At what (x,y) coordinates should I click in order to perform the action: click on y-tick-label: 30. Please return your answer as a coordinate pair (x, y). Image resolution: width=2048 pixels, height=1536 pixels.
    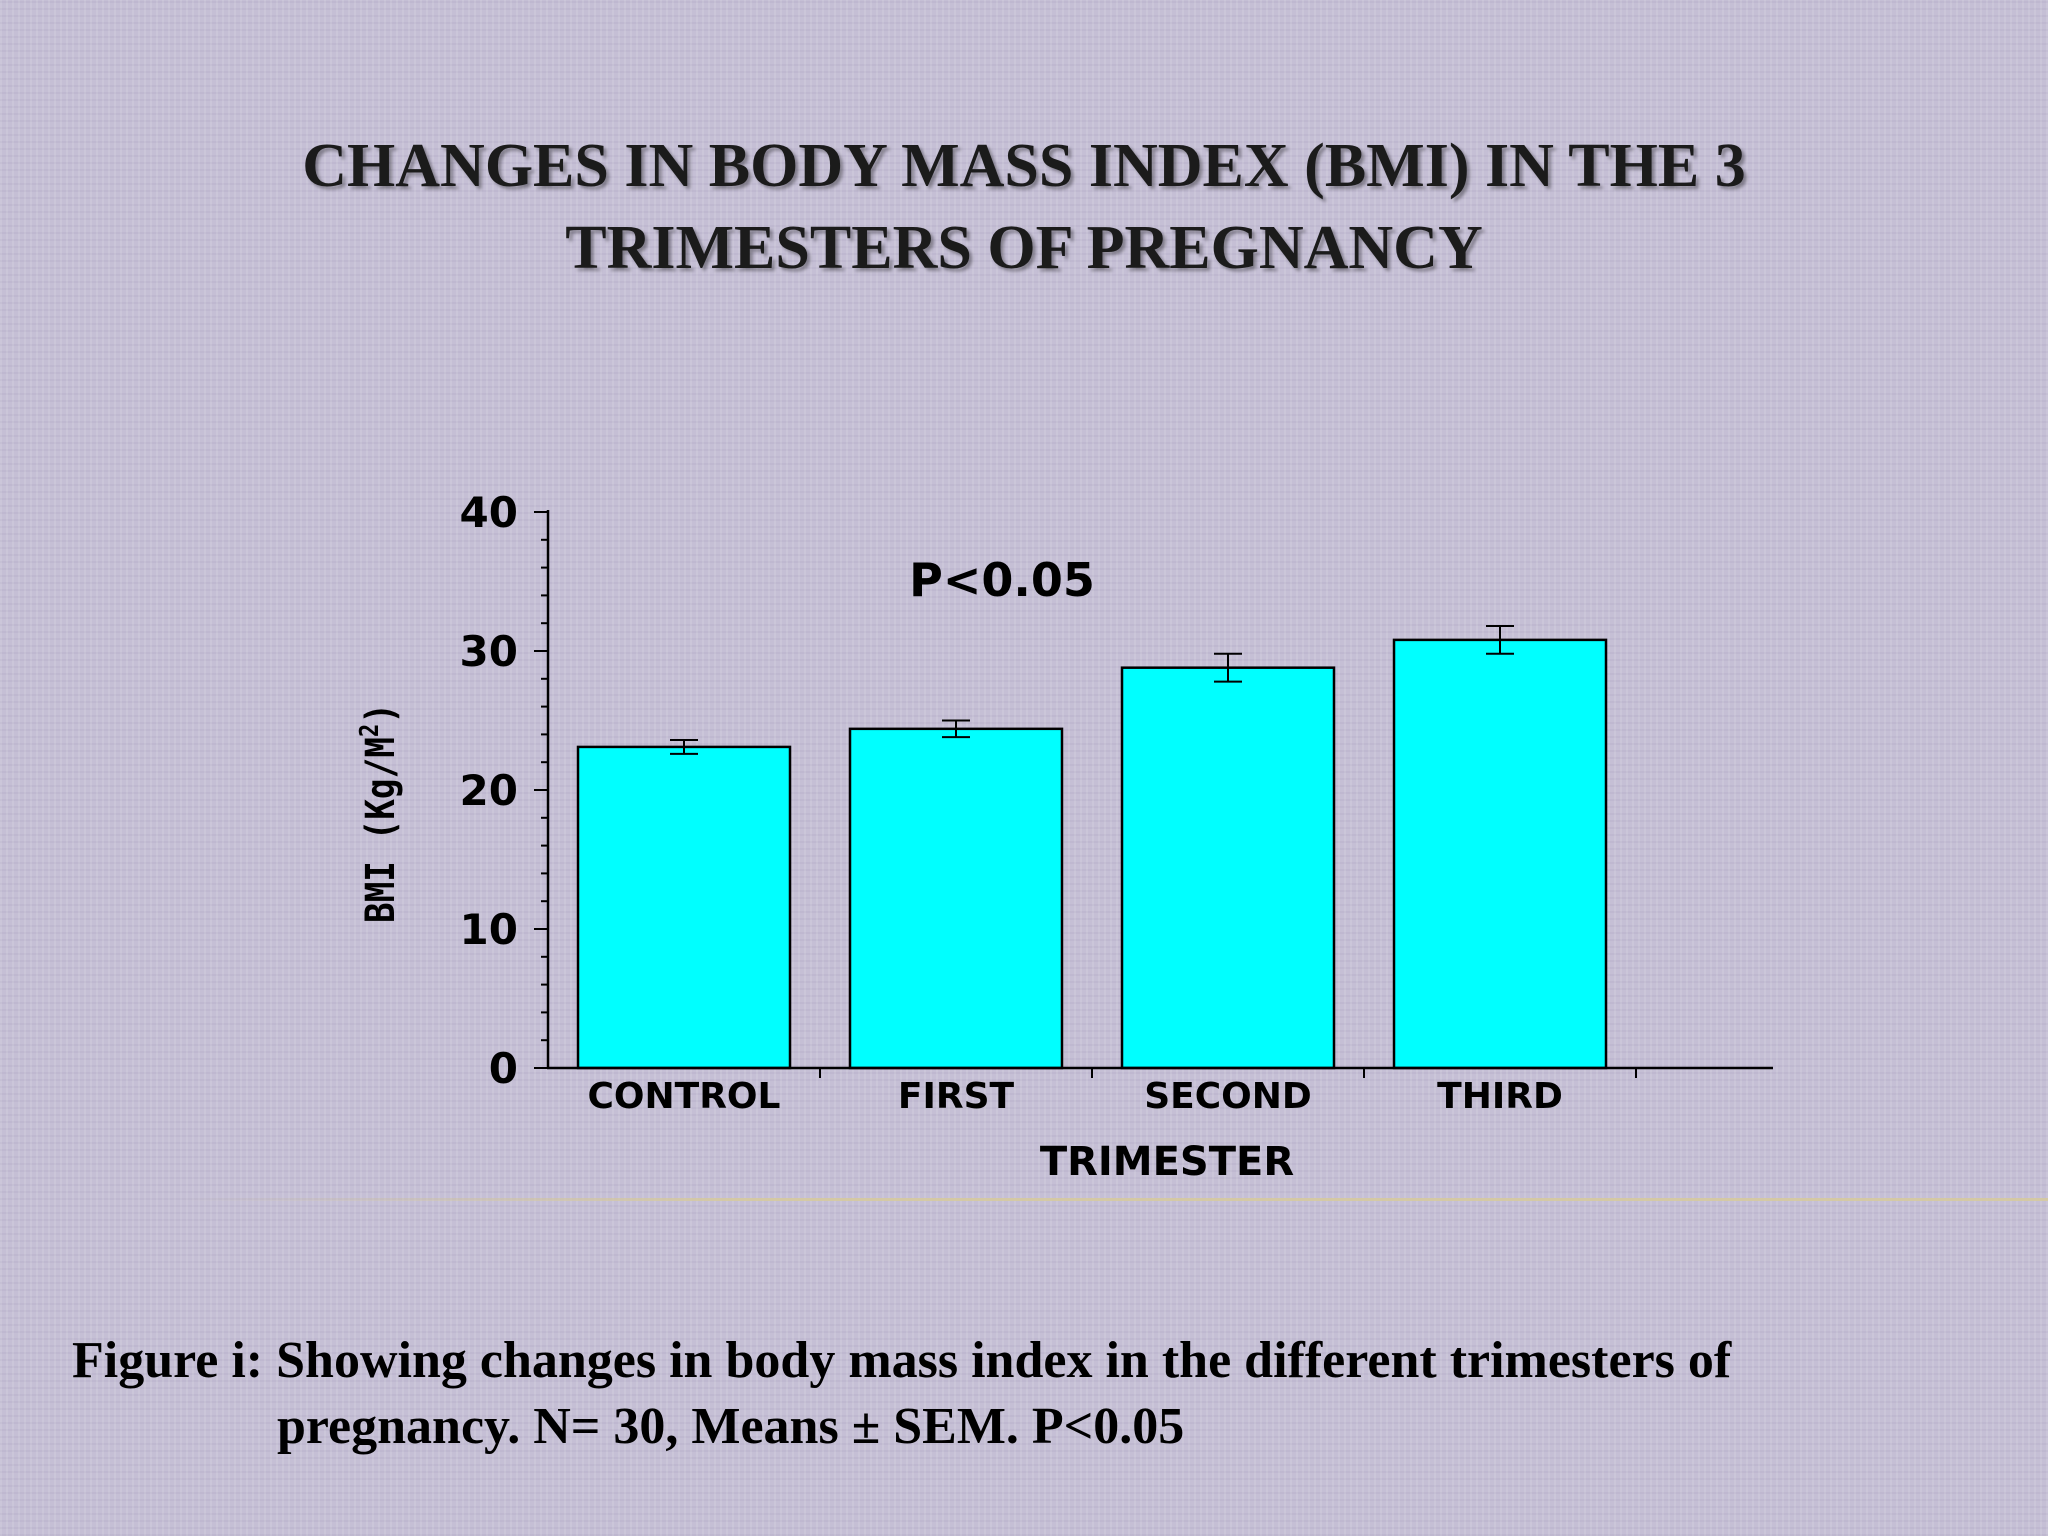
    Looking at the image, I should click on (489, 651).